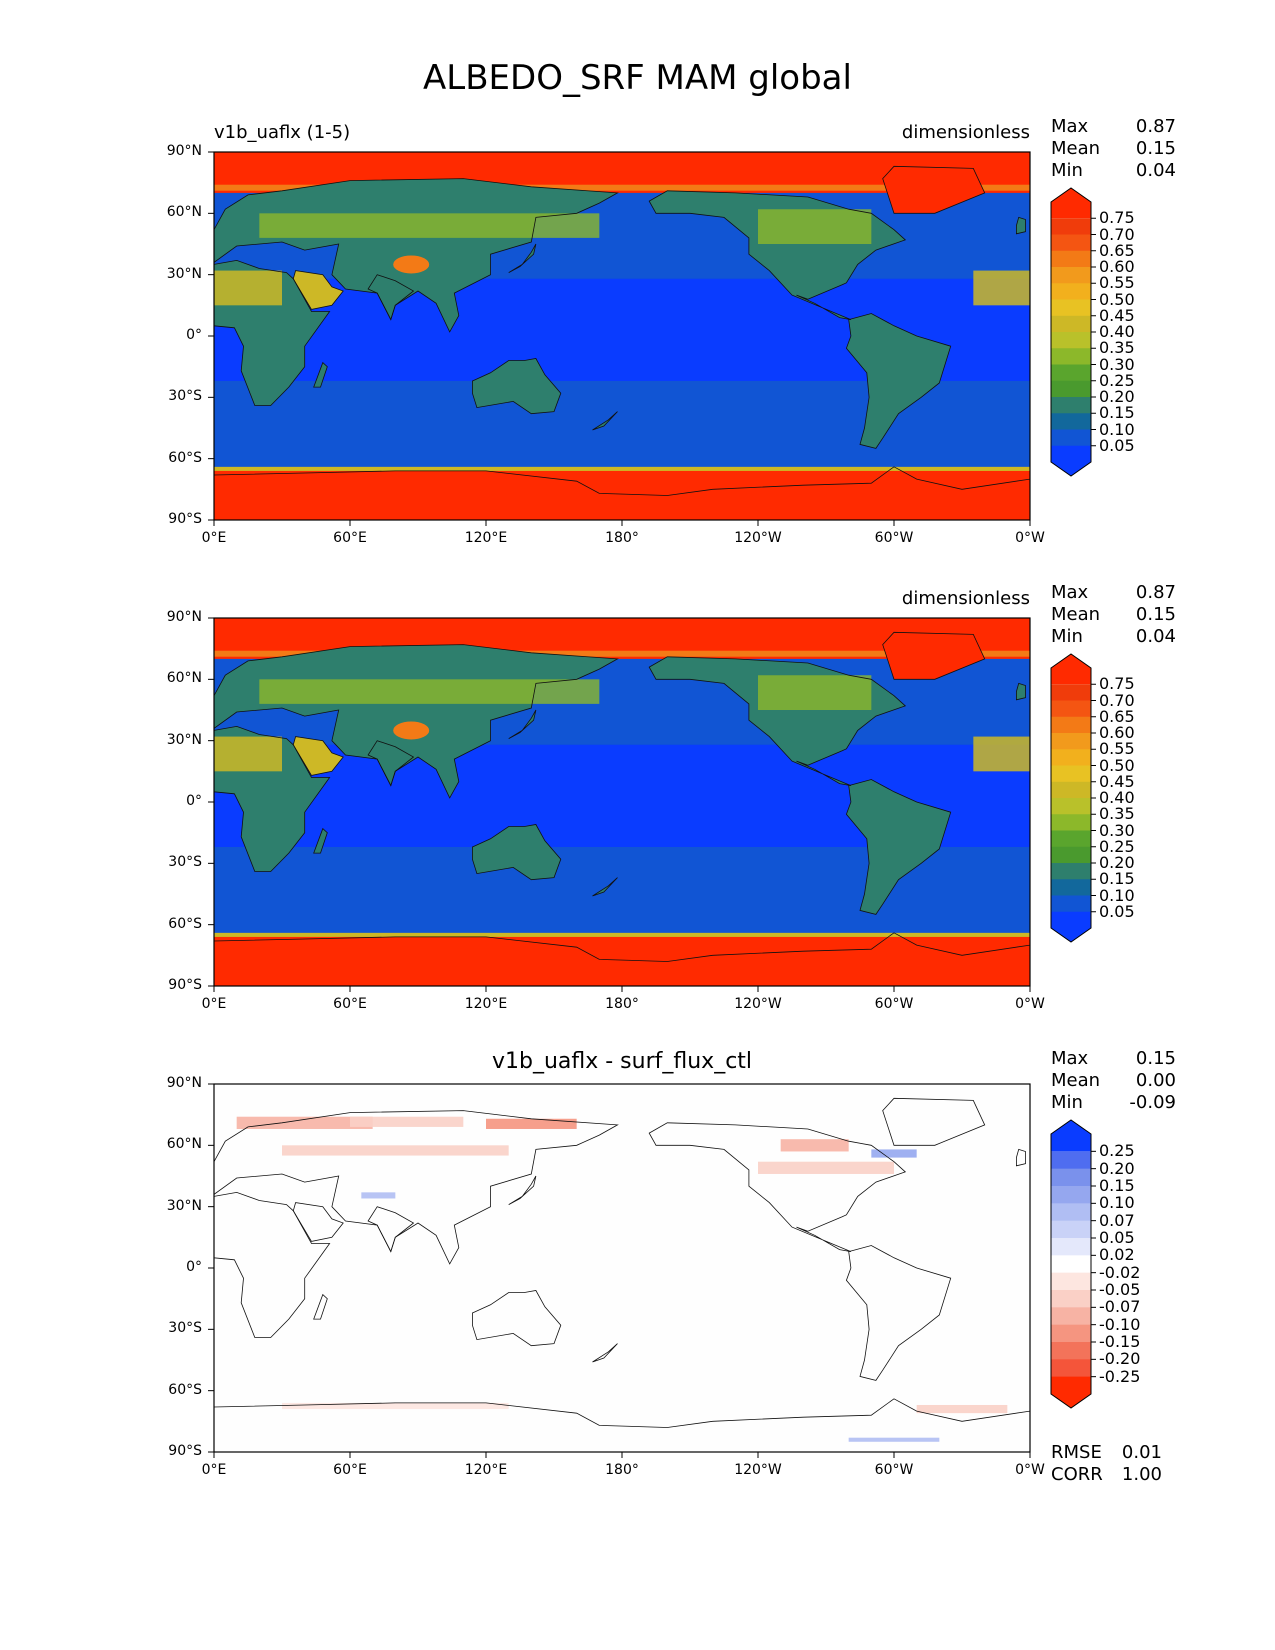 The image size is (1275, 1650). I want to click on diff-field, so click(622, 1268).